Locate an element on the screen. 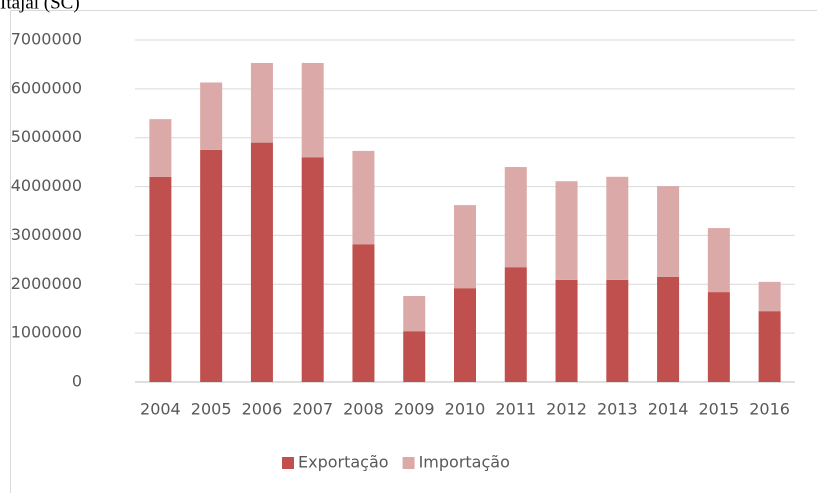 The image size is (817, 493). x-tick-label: 2012 is located at coordinates (566, 409).